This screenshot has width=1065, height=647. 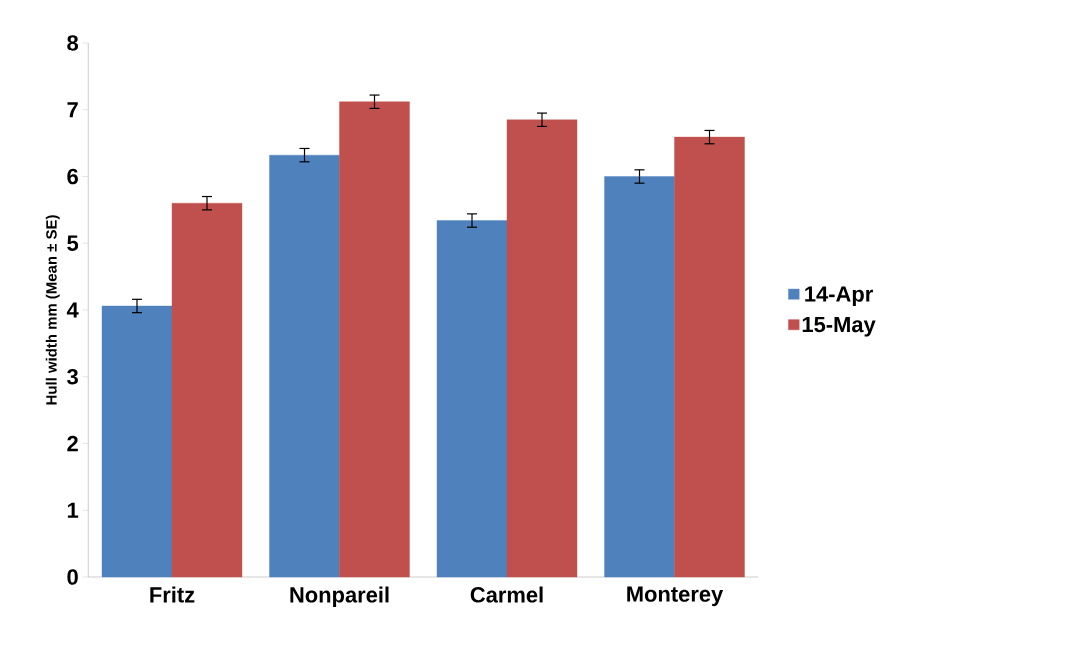 I want to click on x-tick-label: Monterey, so click(x=675, y=596).